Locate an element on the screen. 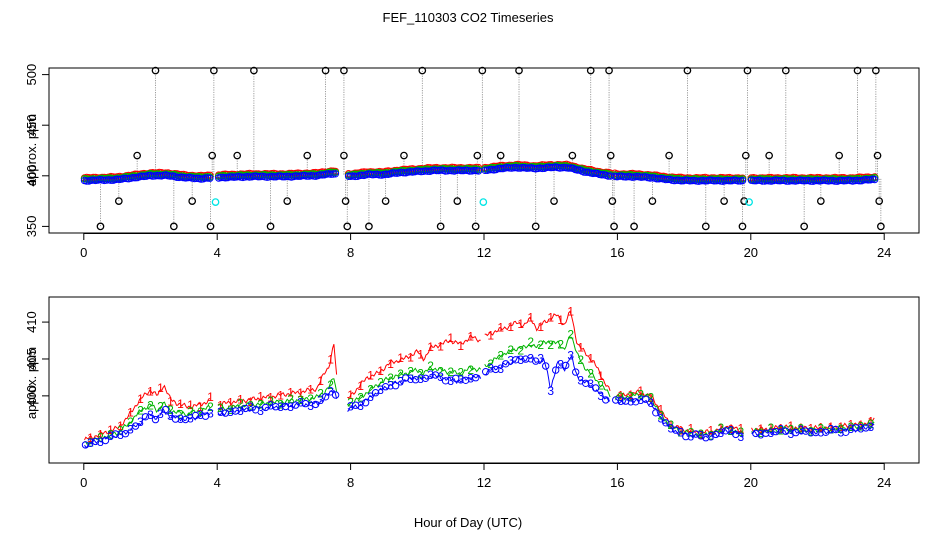  top-xtick-label: 24 is located at coordinates (884, 252).